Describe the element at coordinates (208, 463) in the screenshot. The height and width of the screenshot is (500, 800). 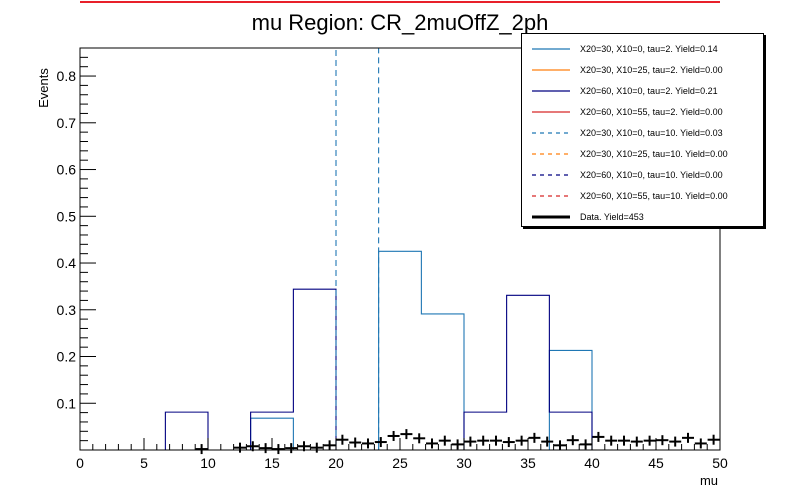
I see `x-tick-label: 10` at that location.